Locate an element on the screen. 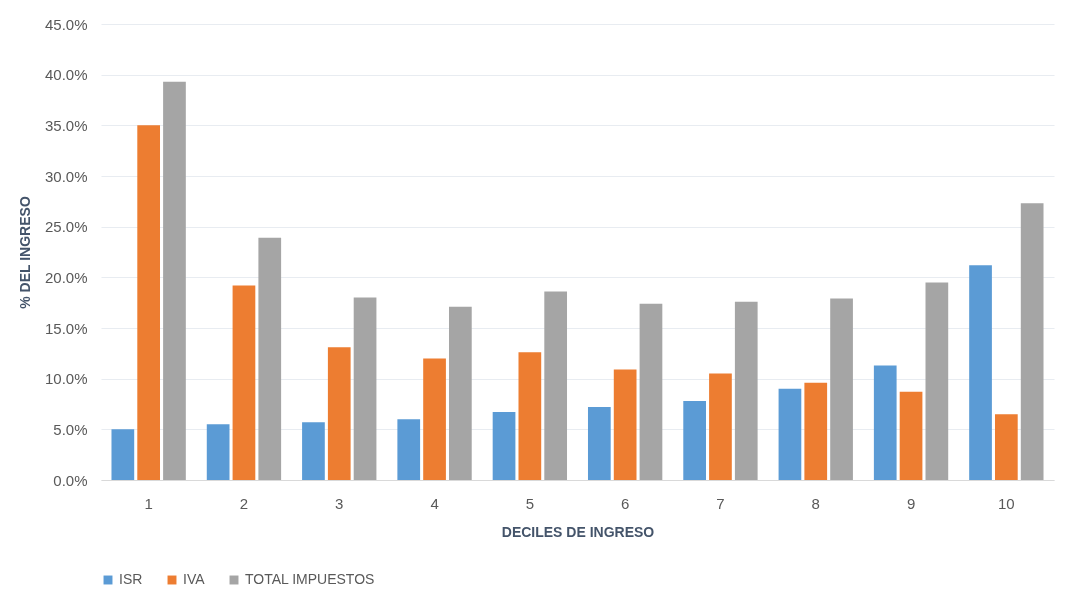 The width and height of the screenshot is (1066, 597). x-tick-label: 3 is located at coordinates (339, 503).